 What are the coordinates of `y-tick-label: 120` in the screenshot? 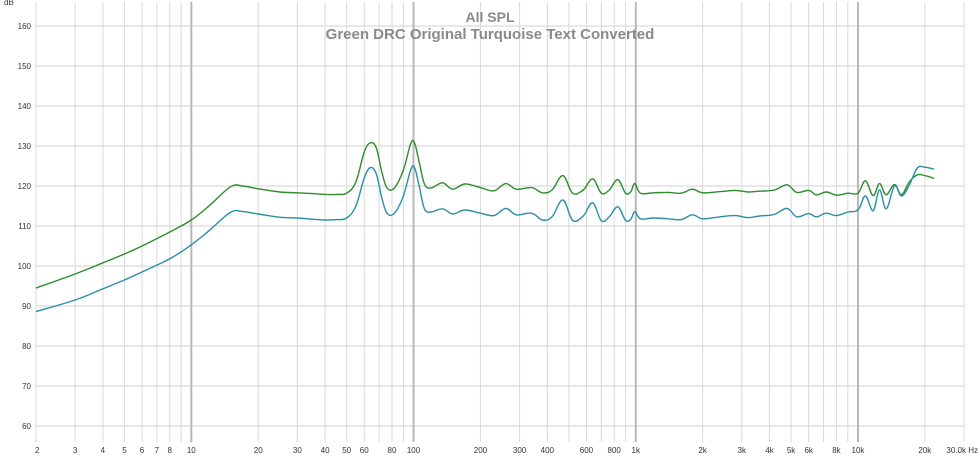 It's located at (25, 186).